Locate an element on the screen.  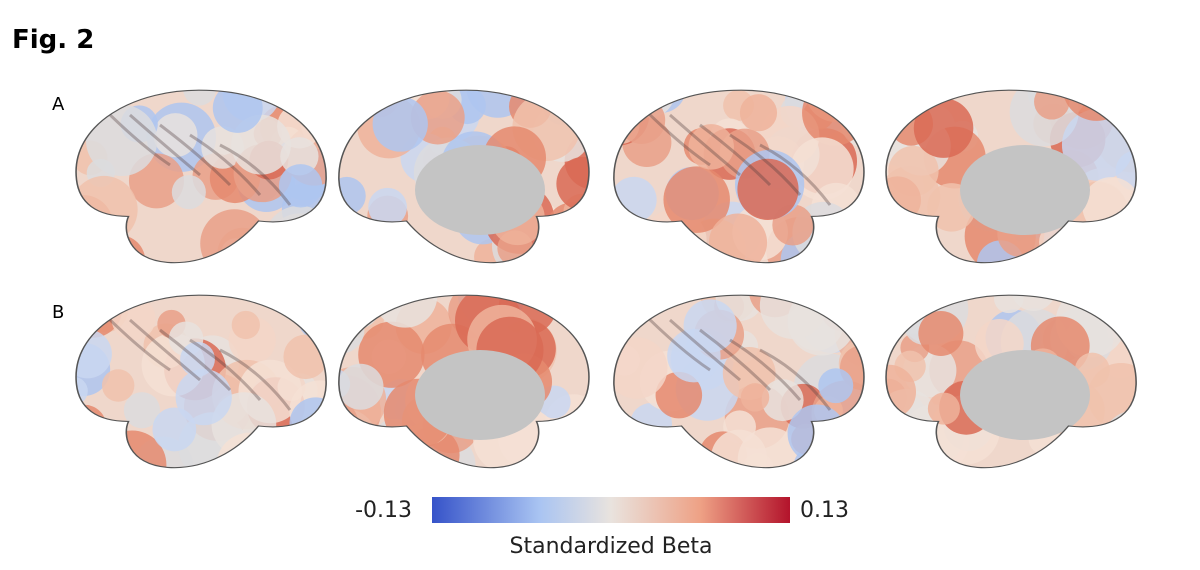
row-label: B is located at coordinates (58, 312).